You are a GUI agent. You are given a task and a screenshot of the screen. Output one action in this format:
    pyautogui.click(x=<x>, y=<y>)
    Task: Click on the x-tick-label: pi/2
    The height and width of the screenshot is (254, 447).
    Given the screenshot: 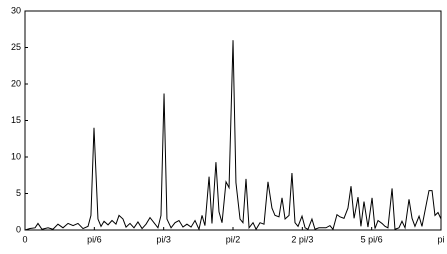 What is the action you would take?
    pyautogui.click(x=233, y=239)
    